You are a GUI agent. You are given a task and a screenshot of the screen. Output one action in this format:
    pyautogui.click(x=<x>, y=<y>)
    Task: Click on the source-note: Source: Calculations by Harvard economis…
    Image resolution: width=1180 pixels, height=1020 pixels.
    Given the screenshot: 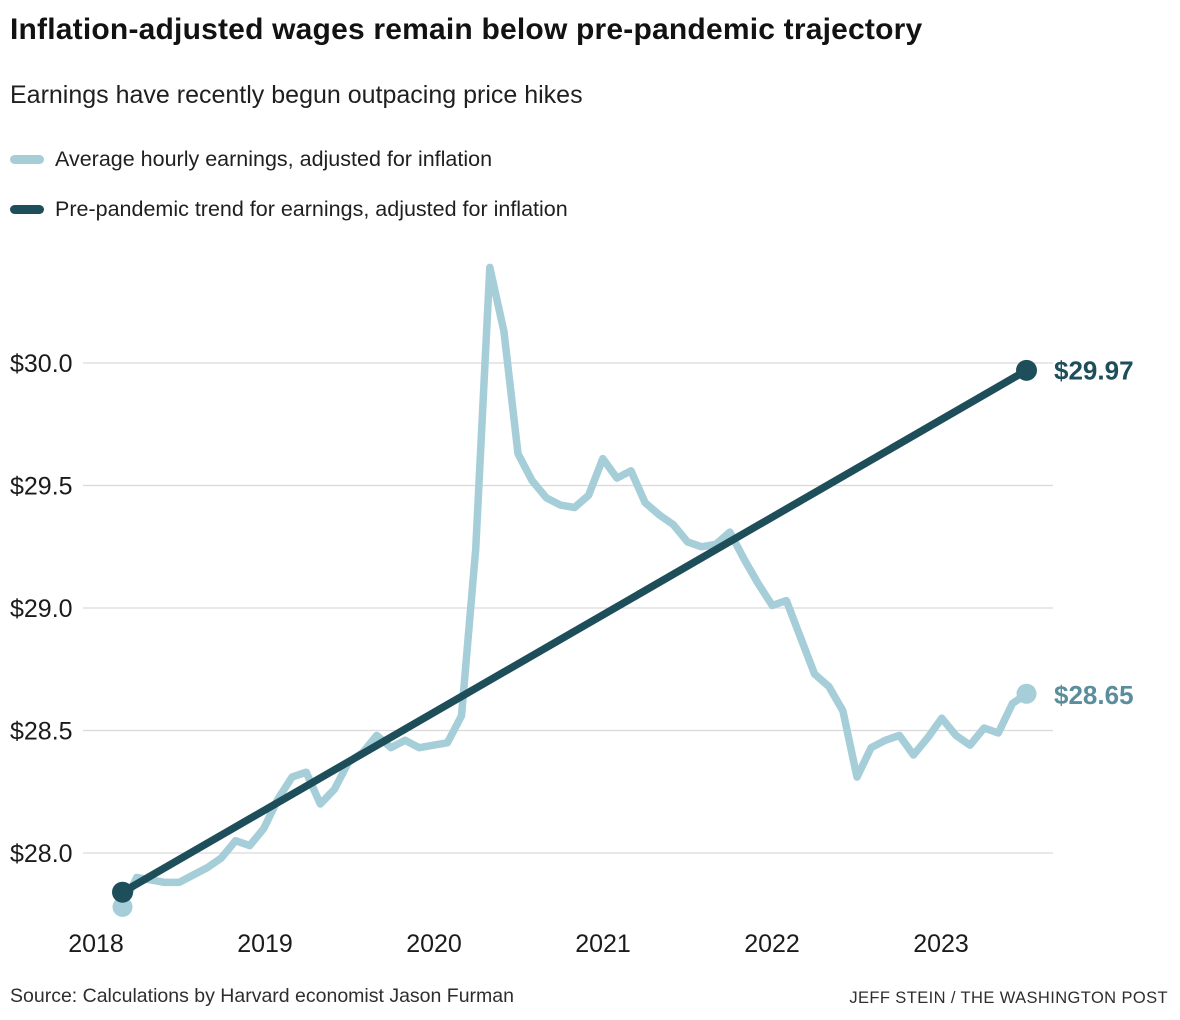 What is the action you would take?
    pyautogui.click(x=262, y=996)
    